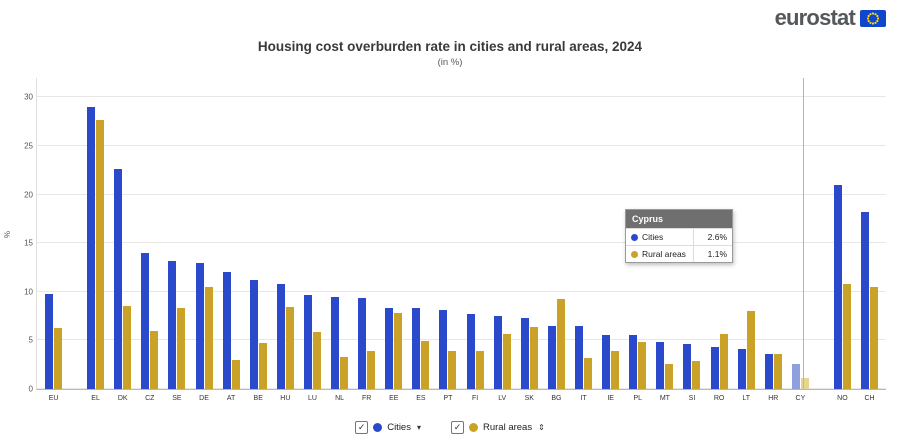 Image resolution: width=900 pixels, height=441 pixels. Describe the element at coordinates (235, 374) in the screenshot. I see `rural-areas-bar-at` at that location.